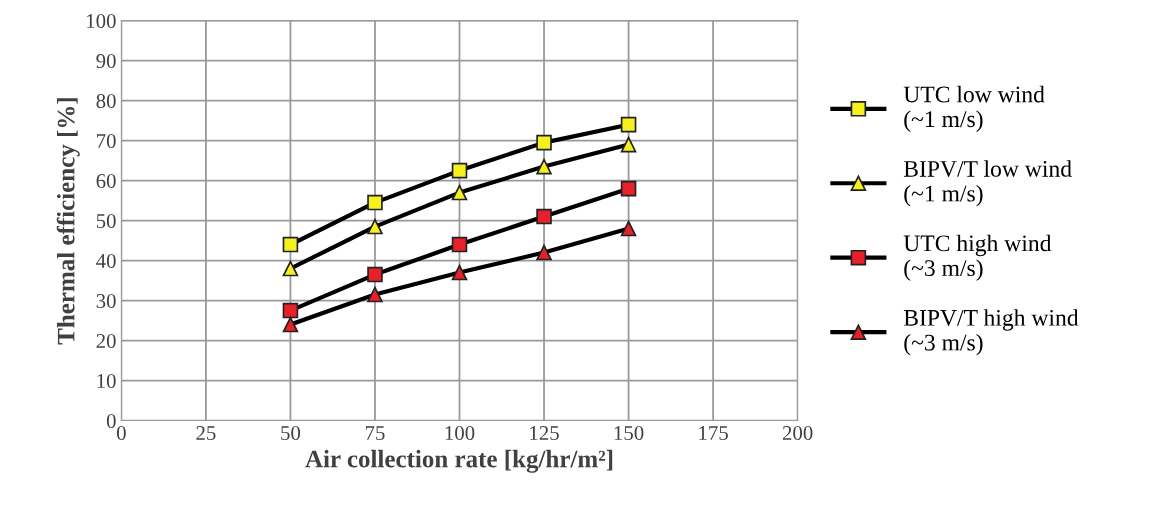 The height and width of the screenshot is (516, 1156). What do you see at coordinates (121, 433) in the screenshot?
I see `x-tick-label: 0` at bounding box center [121, 433].